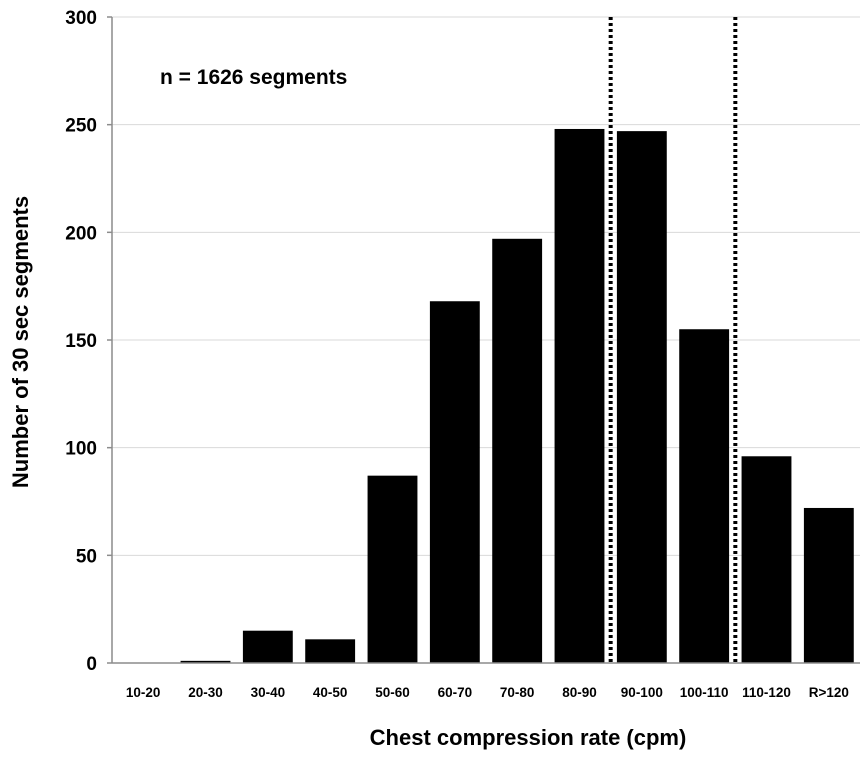  Describe the element at coordinates (828, 585) in the screenshot. I see `bar-R>120` at that location.